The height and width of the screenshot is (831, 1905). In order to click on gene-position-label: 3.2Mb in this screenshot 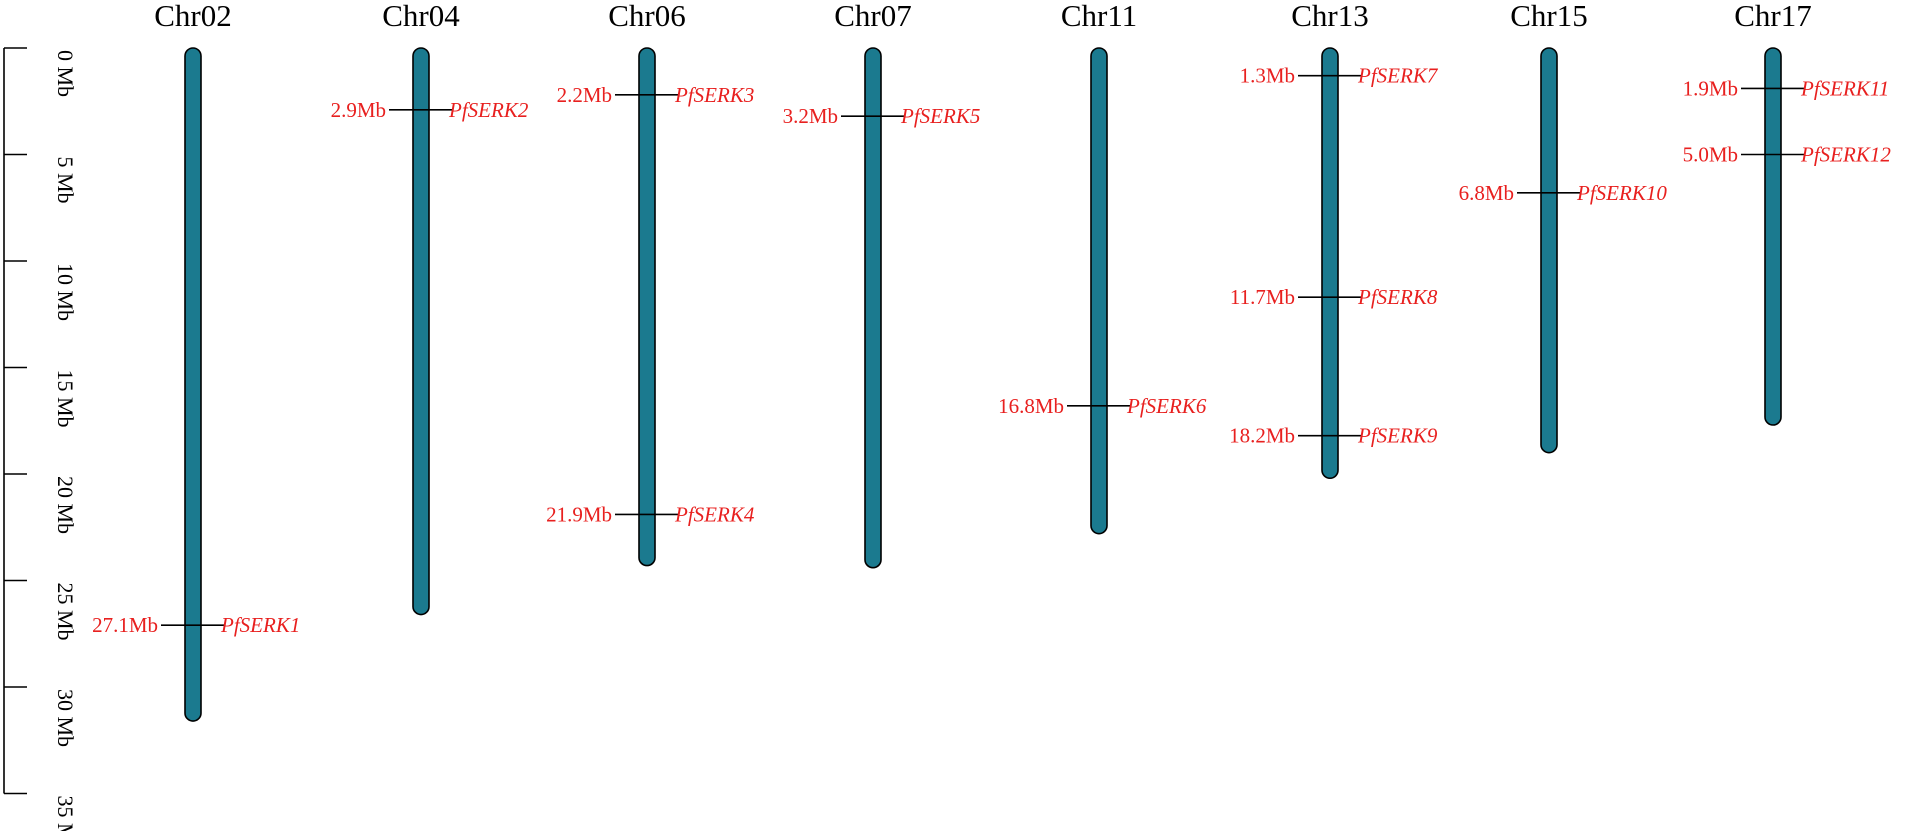, I will do `click(810, 116)`.